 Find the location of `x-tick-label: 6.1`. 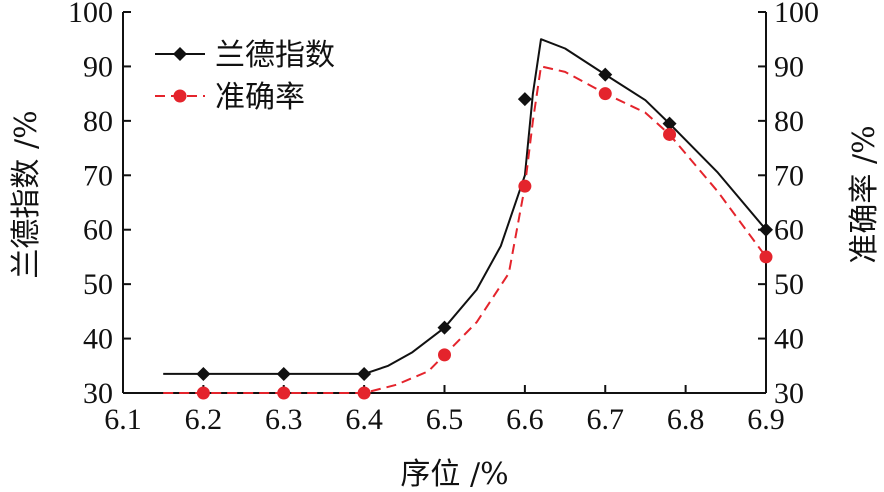

x-tick-label: 6.1 is located at coordinates (123, 419).